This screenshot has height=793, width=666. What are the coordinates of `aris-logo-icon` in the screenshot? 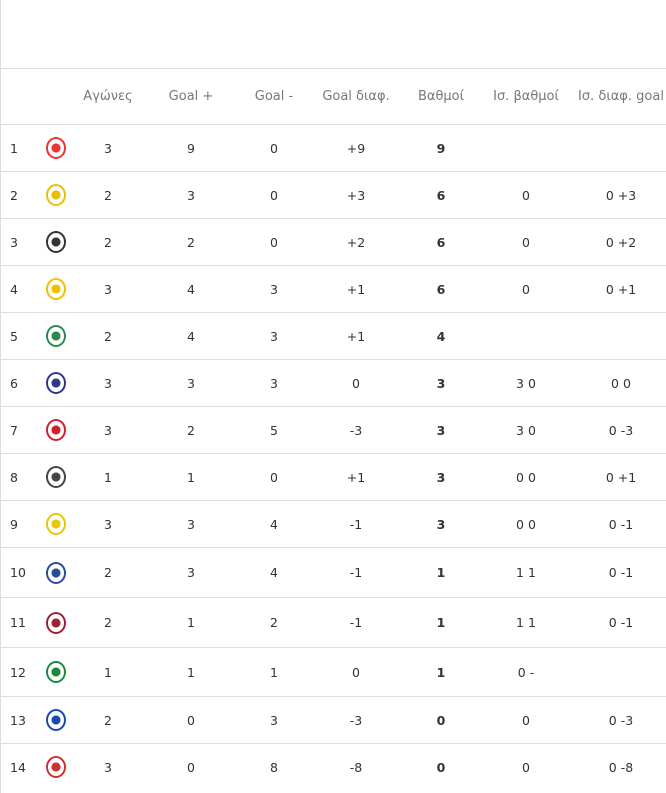 It's located at (56, 289).